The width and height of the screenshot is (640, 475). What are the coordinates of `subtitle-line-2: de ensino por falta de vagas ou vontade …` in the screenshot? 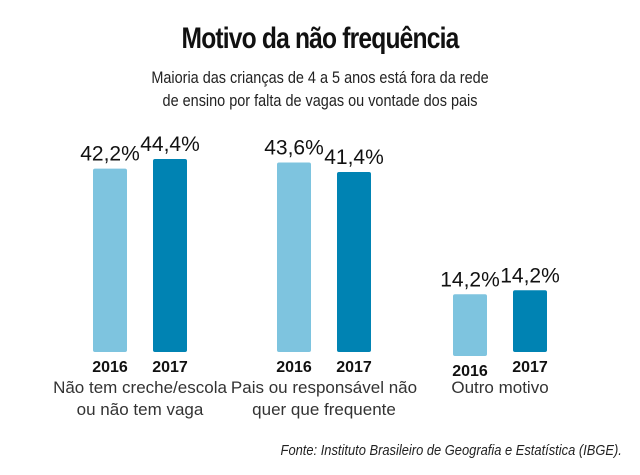 It's located at (320, 100).